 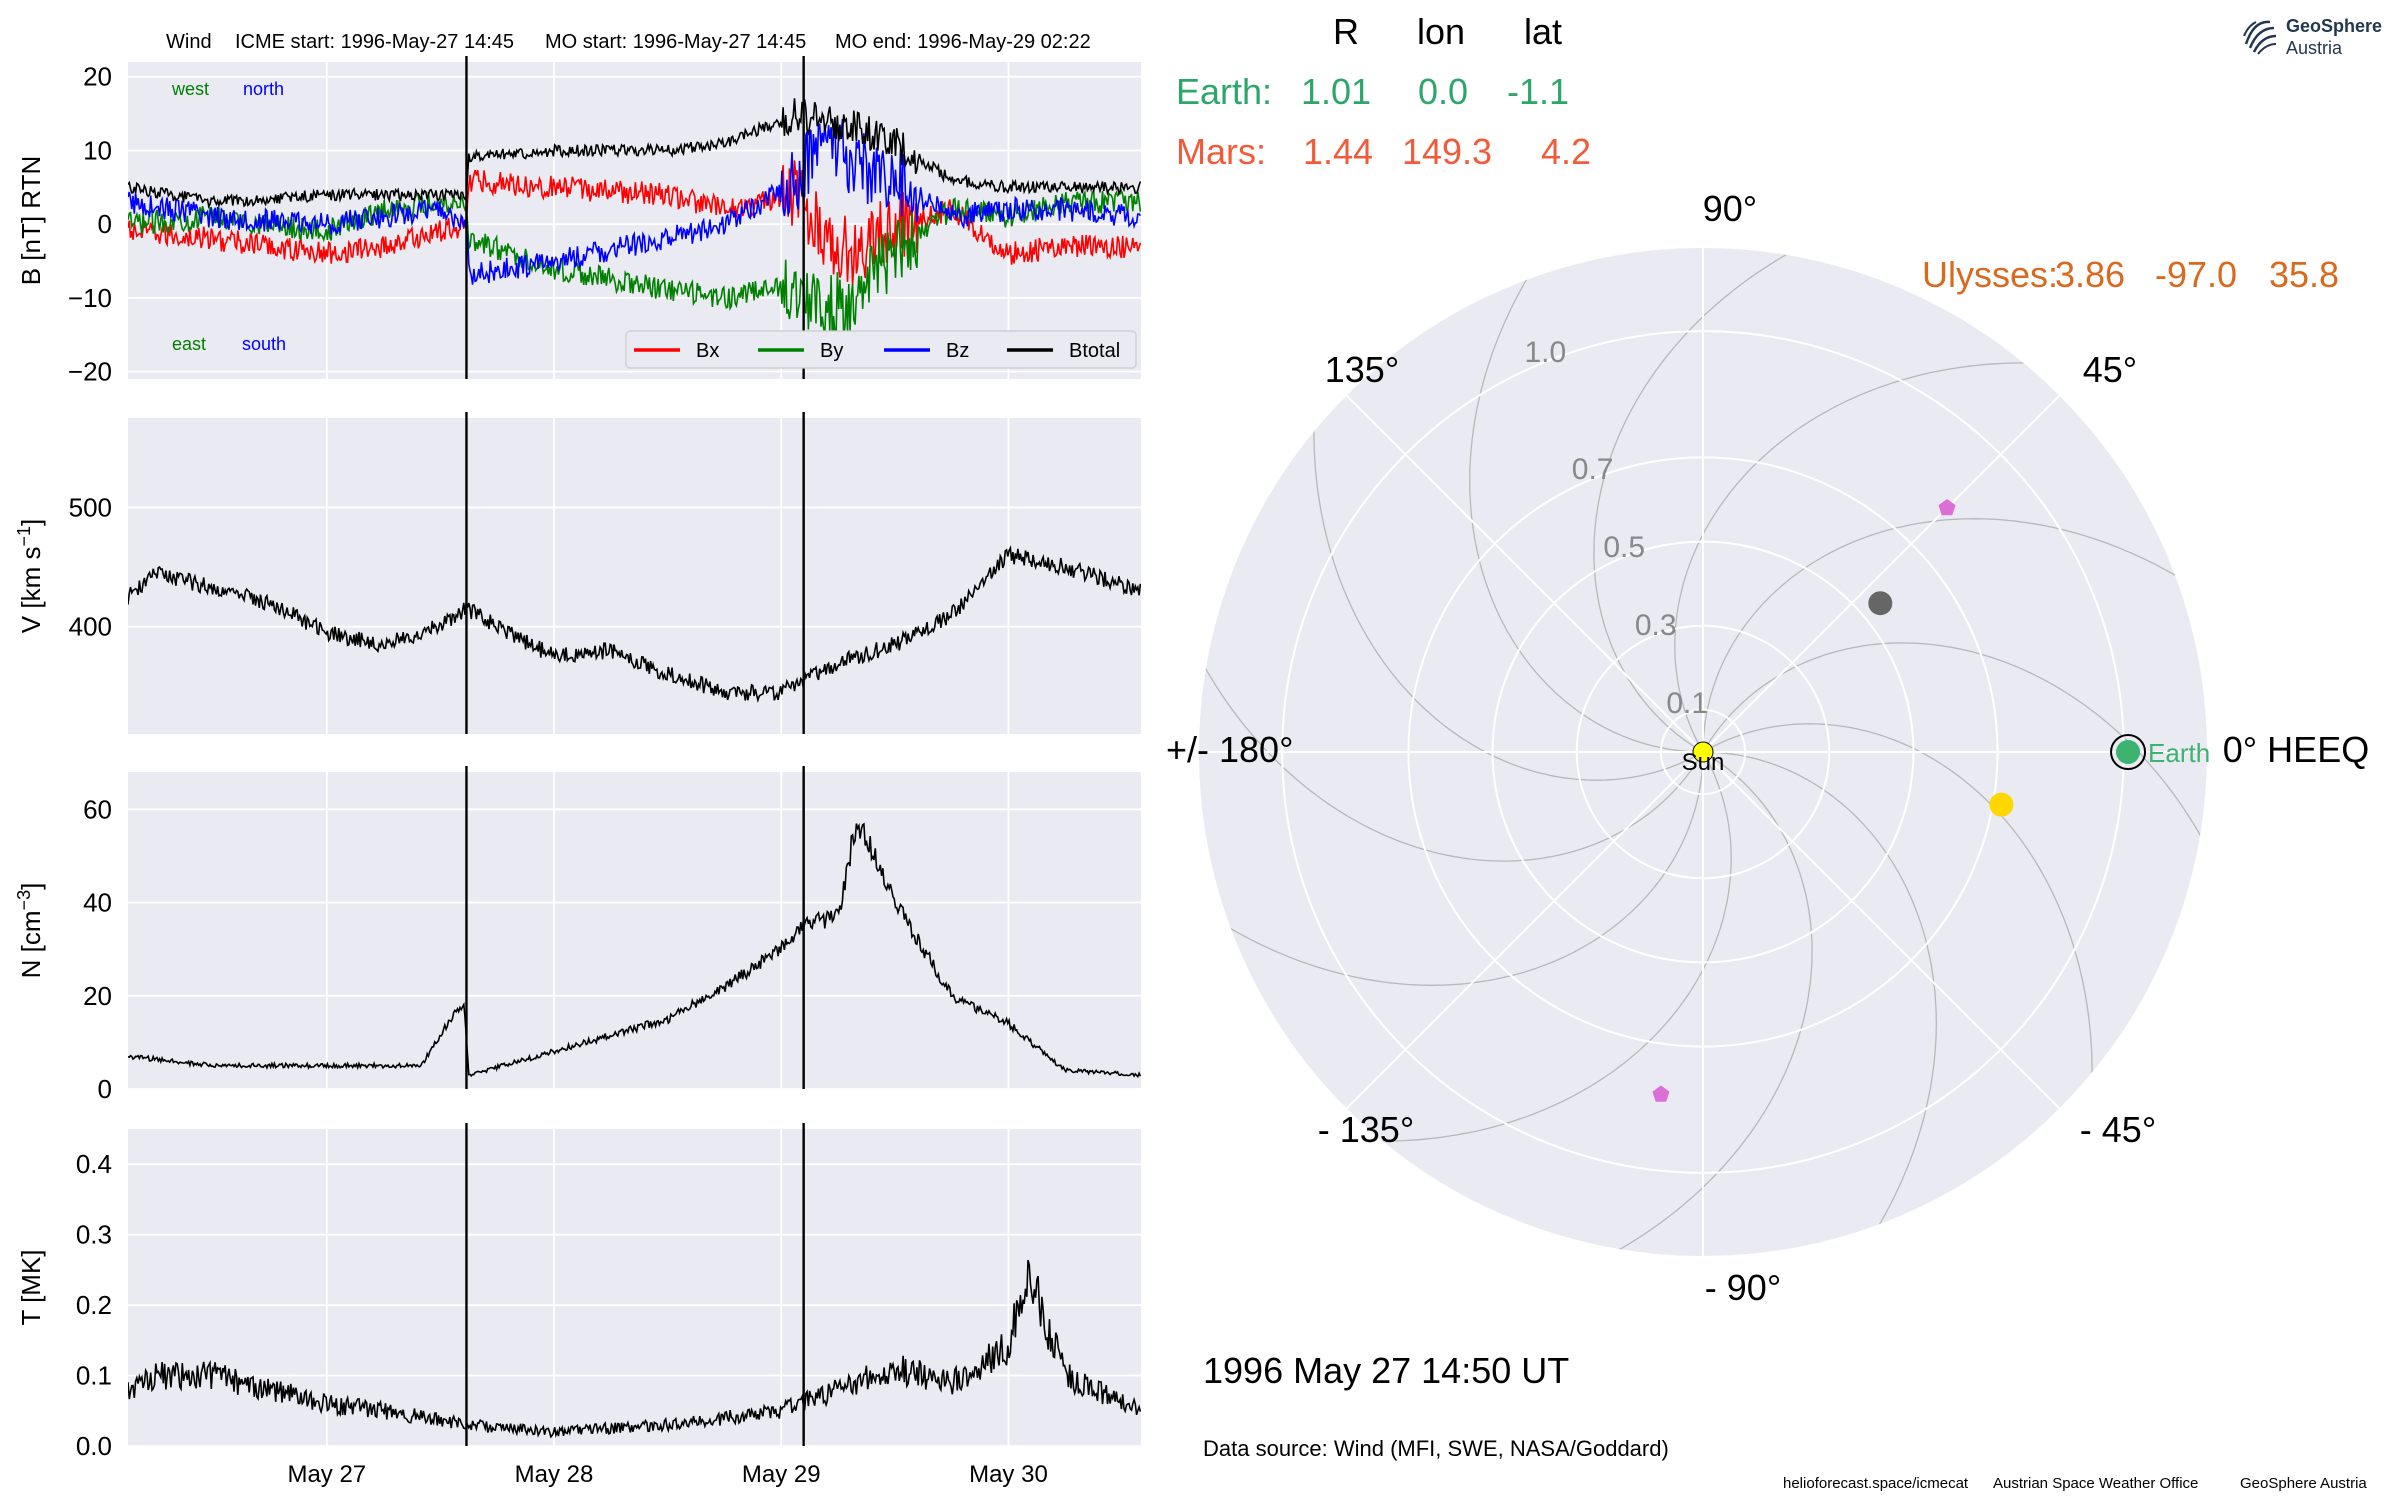 I want to click on angle-label-180: +/- 180°, so click(x=1229, y=749).